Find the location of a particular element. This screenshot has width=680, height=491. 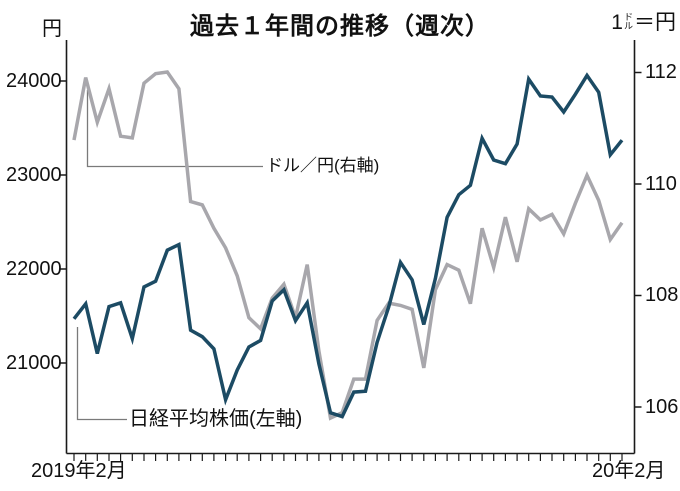

left-axis-label-22000: 22000 is located at coordinates (34, 269).